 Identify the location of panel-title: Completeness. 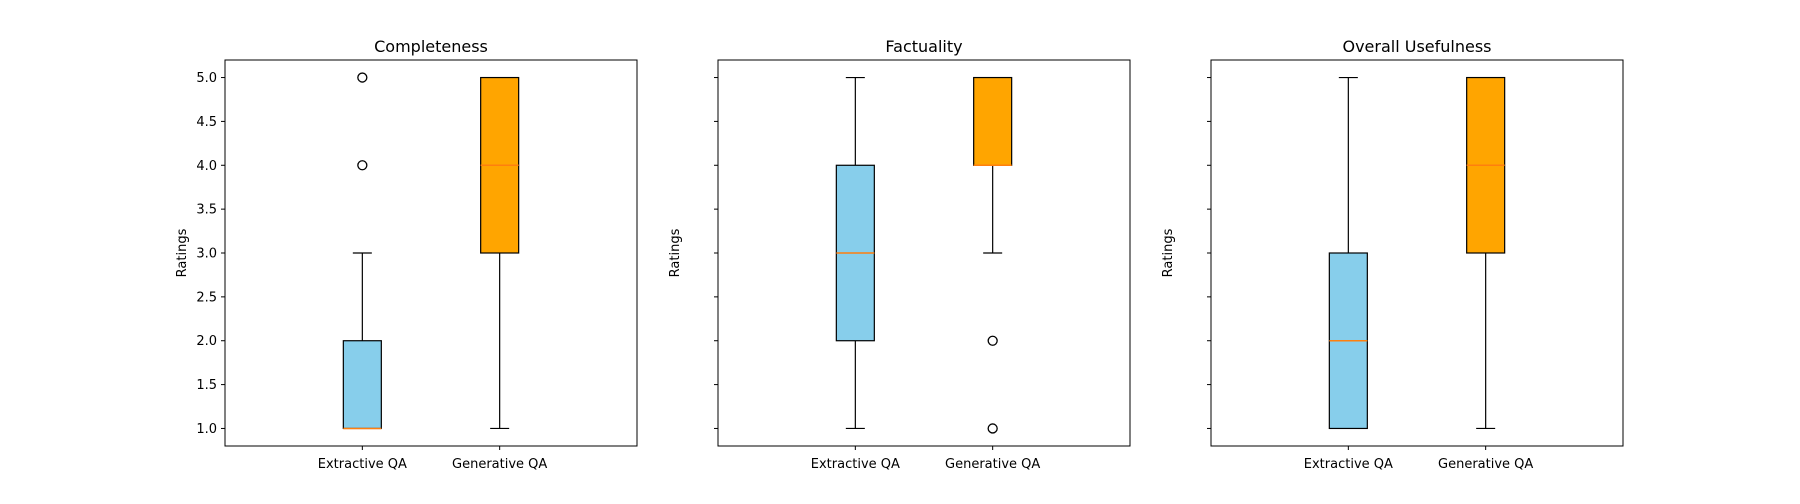
(431, 46).